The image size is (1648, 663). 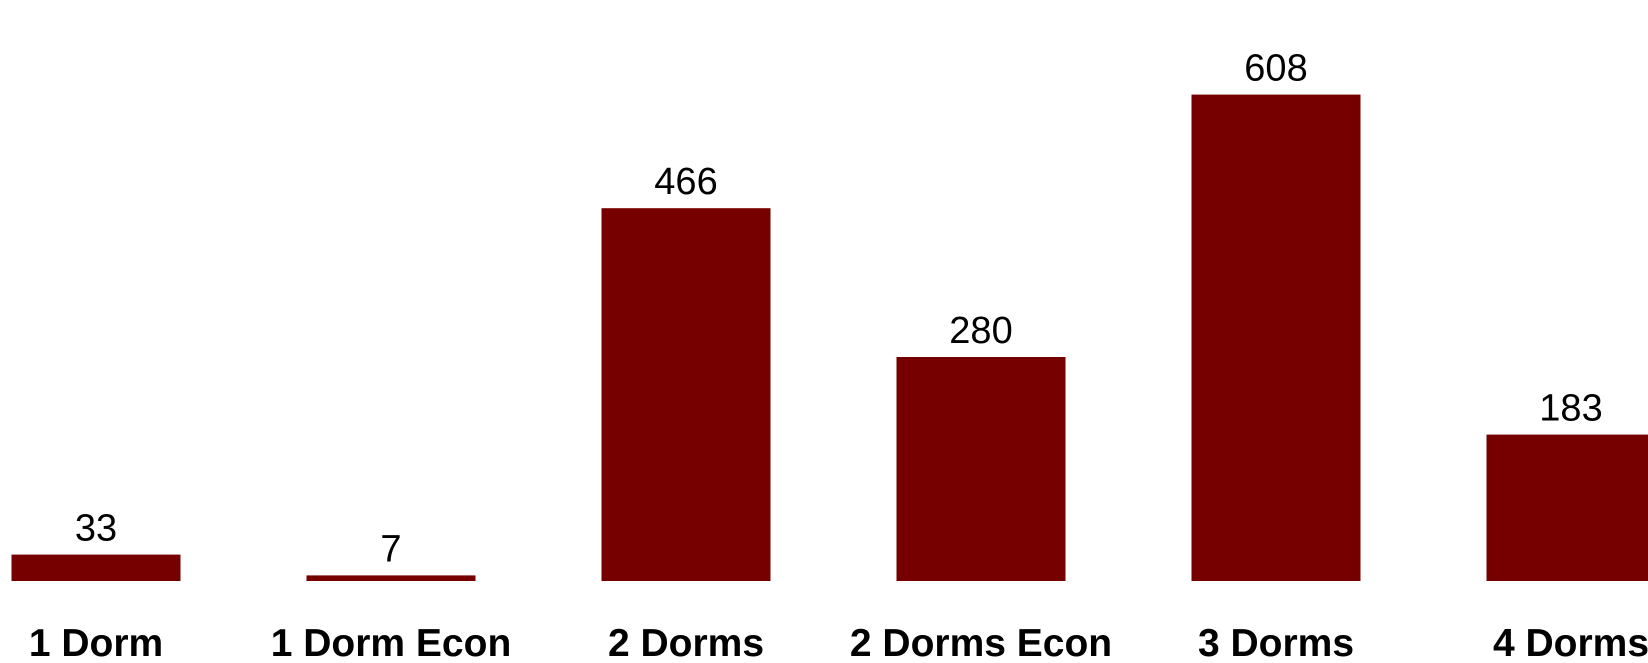 What do you see at coordinates (391, 578) in the screenshot?
I see `bar-1-dorm-econ` at bounding box center [391, 578].